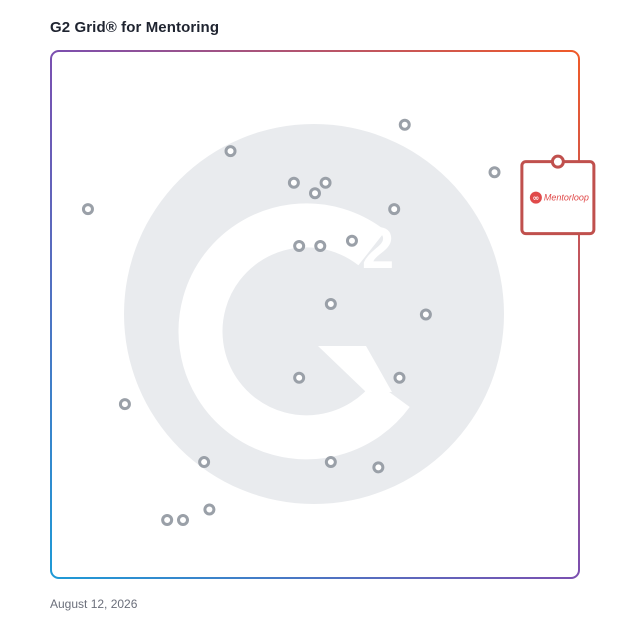 The width and height of the screenshot is (628, 628). What do you see at coordinates (566, 198) in the screenshot?
I see `highlight-label: Mentorloop` at bounding box center [566, 198].